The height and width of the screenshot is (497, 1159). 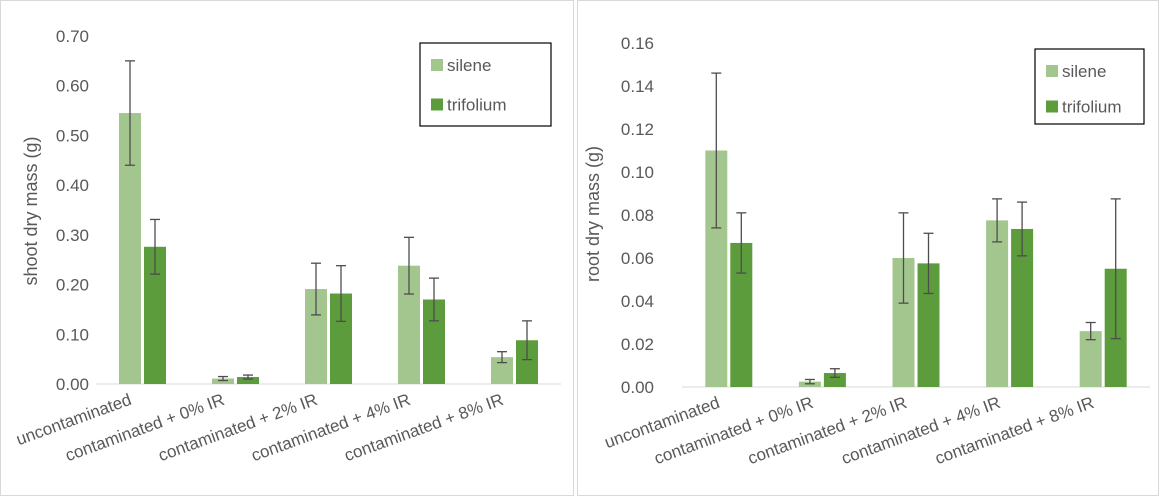 What do you see at coordinates (593, 214) in the screenshot?
I see `y-axis-label: root dry mass (g)` at bounding box center [593, 214].